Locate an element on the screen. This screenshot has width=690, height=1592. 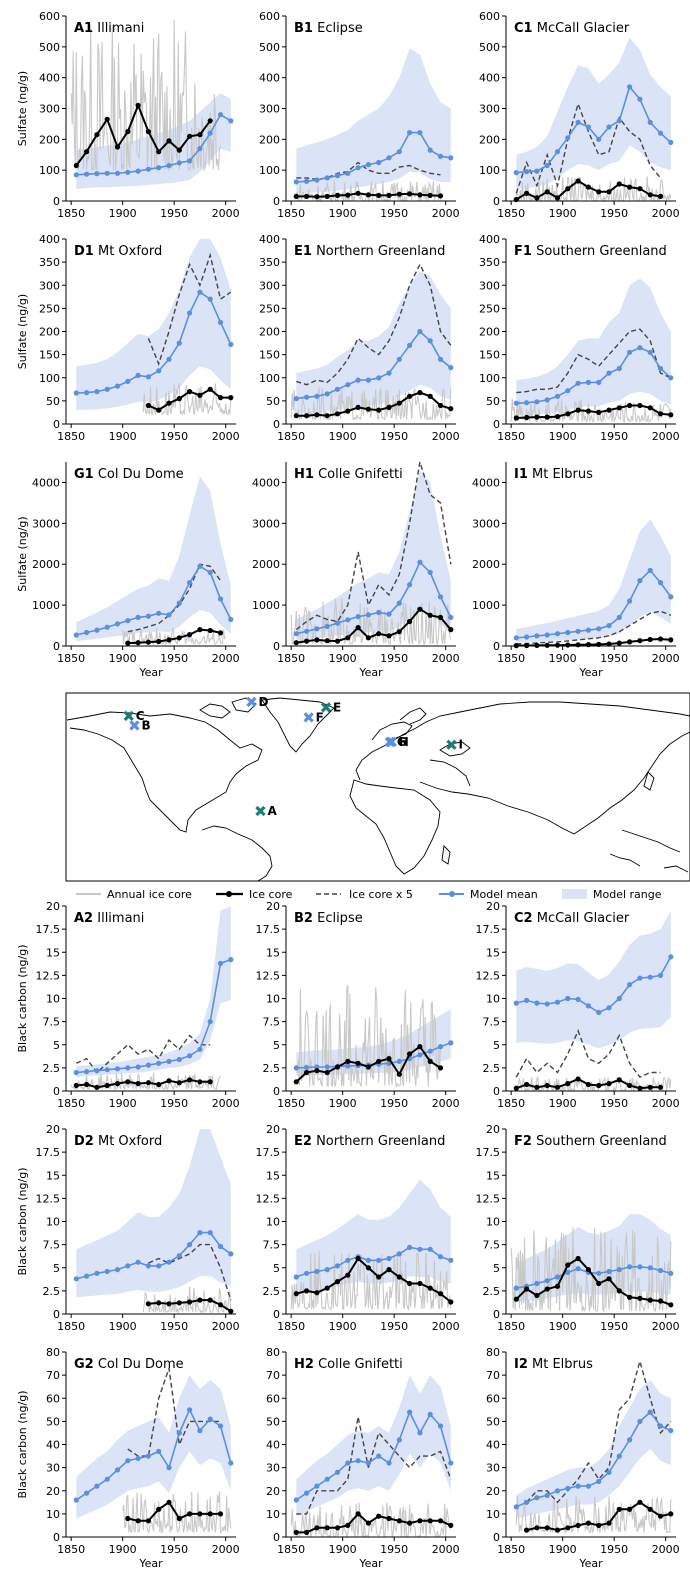
panel-title: G2 Col Du Dome is located at coordinates (129, 1364).